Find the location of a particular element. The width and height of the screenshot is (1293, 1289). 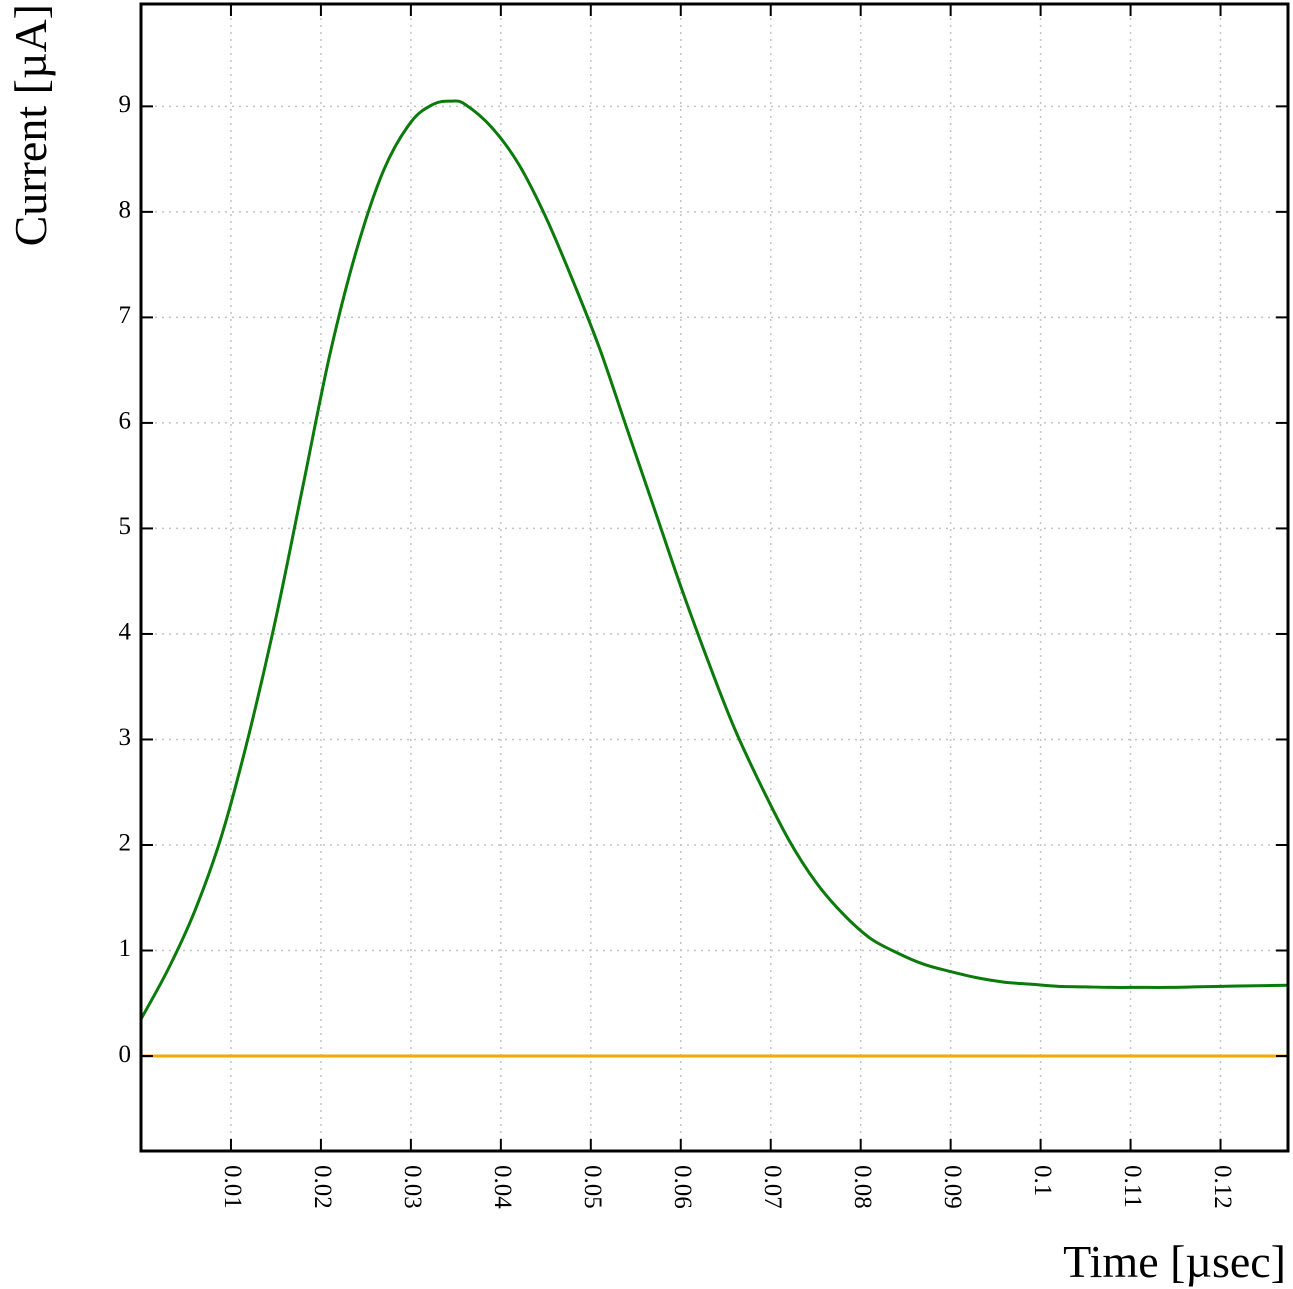

x-tick-label: 0.06 is located at coordinates (682, 1187).